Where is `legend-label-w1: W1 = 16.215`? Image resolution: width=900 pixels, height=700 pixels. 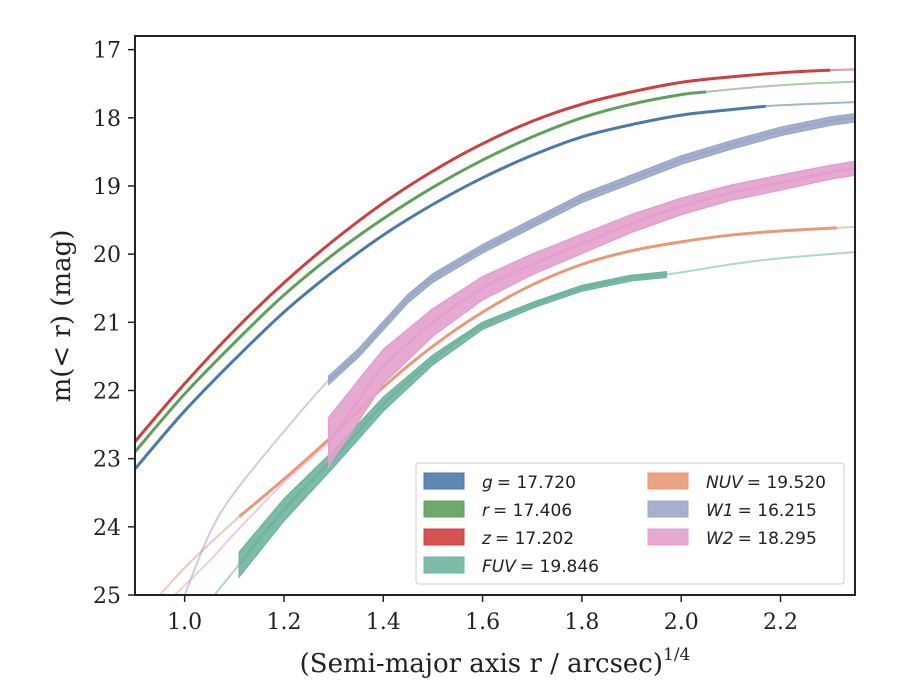 legend-label-w1: W1 = 16.215 is located at coordinates (761, 511).